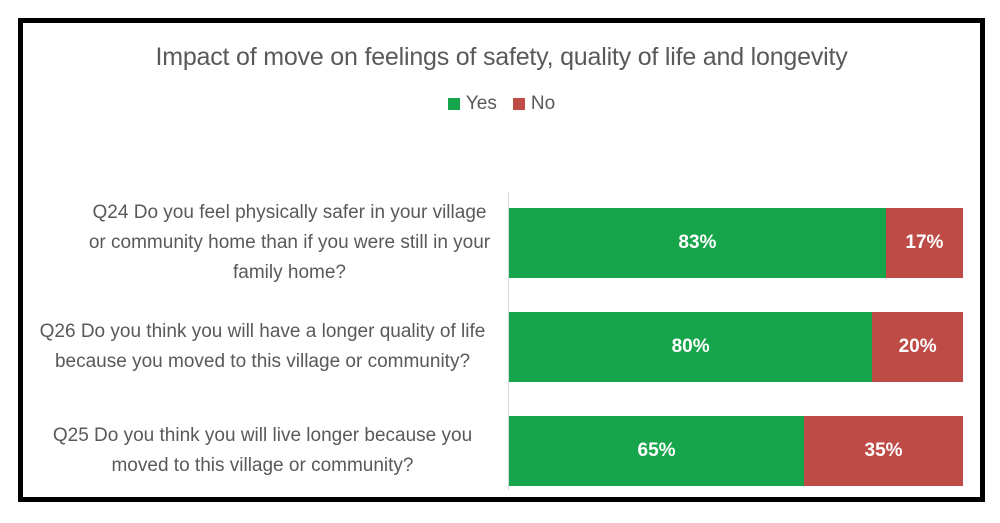 This screenshot has height=523, width=1000. What do you see at coordinates (543, 103) in the screenshot?
I see `legend-label-no: No` at bounding box center [543, 103].